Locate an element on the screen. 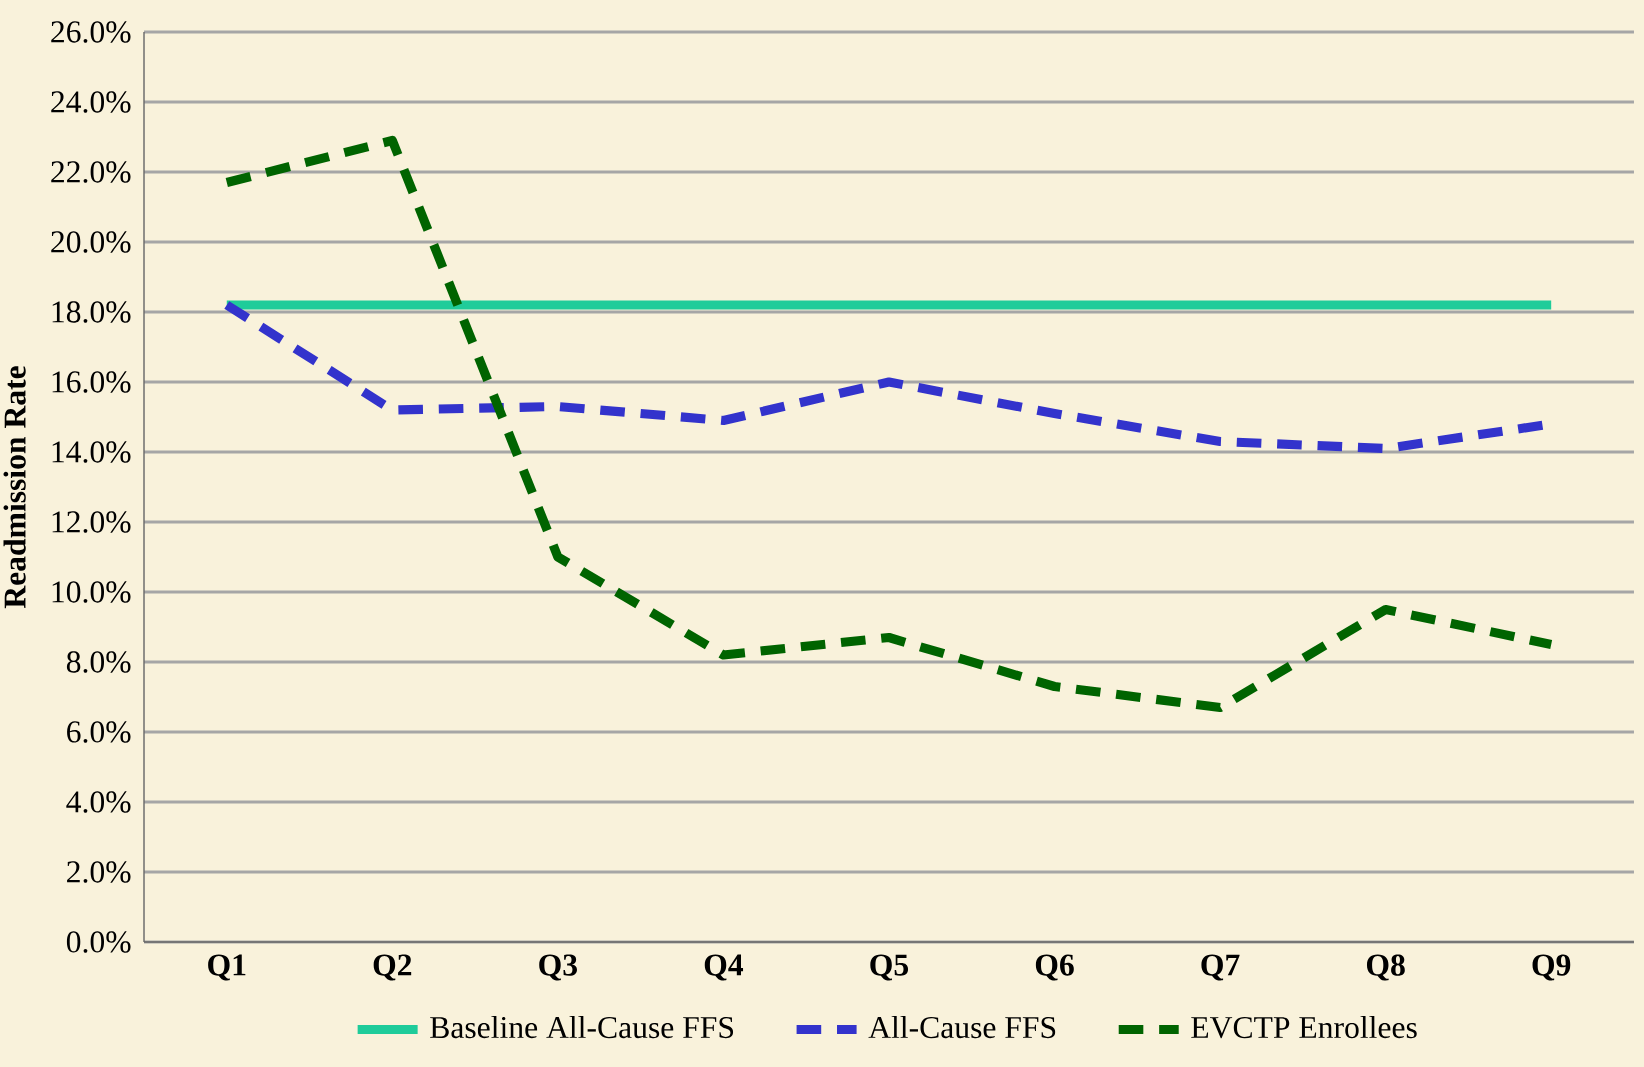  x-tick-label: Q5 is located at coordinates (889, 967).